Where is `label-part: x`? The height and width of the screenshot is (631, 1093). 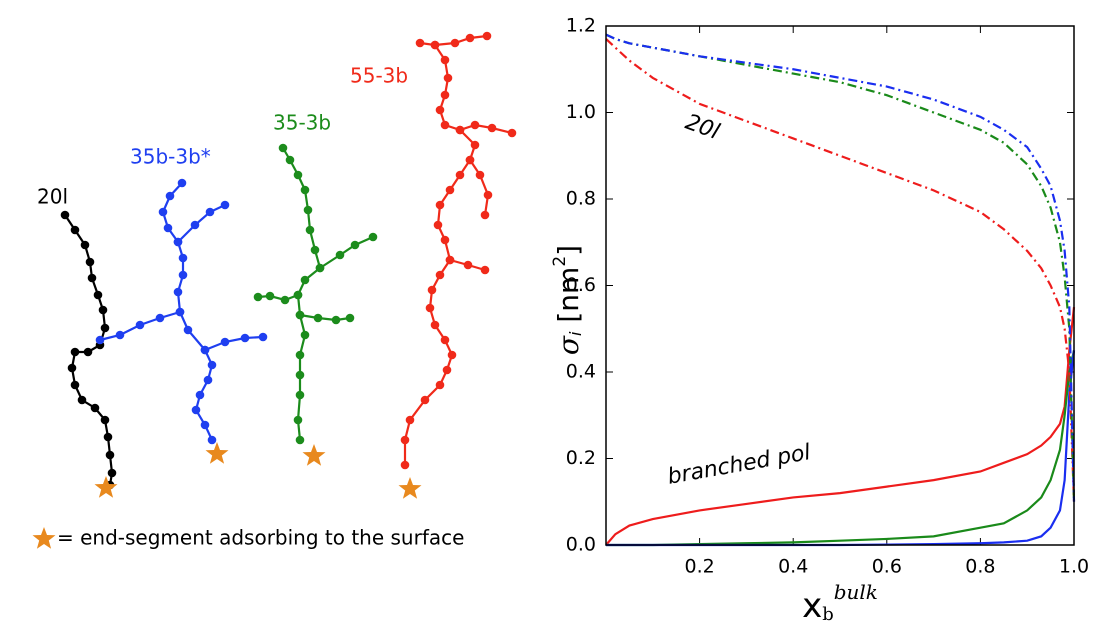
label-part: x is located at coordinates (812, 606).